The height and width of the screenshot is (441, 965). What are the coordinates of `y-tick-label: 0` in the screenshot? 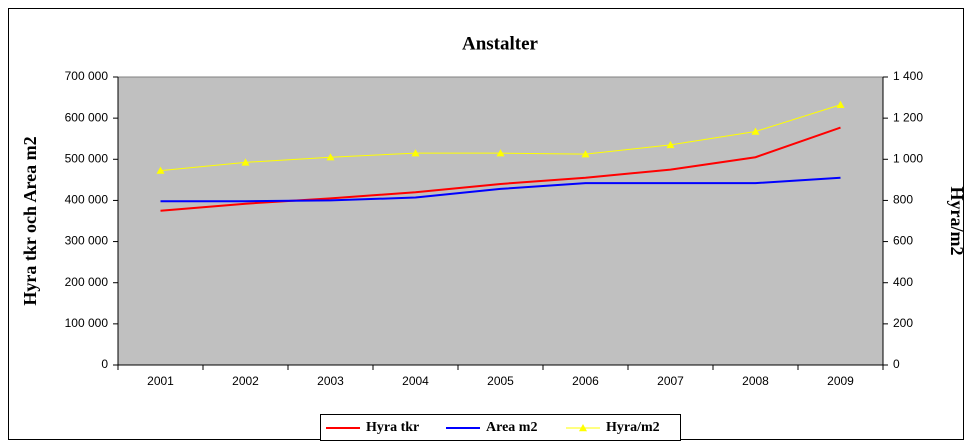 It's located at (104, 364).